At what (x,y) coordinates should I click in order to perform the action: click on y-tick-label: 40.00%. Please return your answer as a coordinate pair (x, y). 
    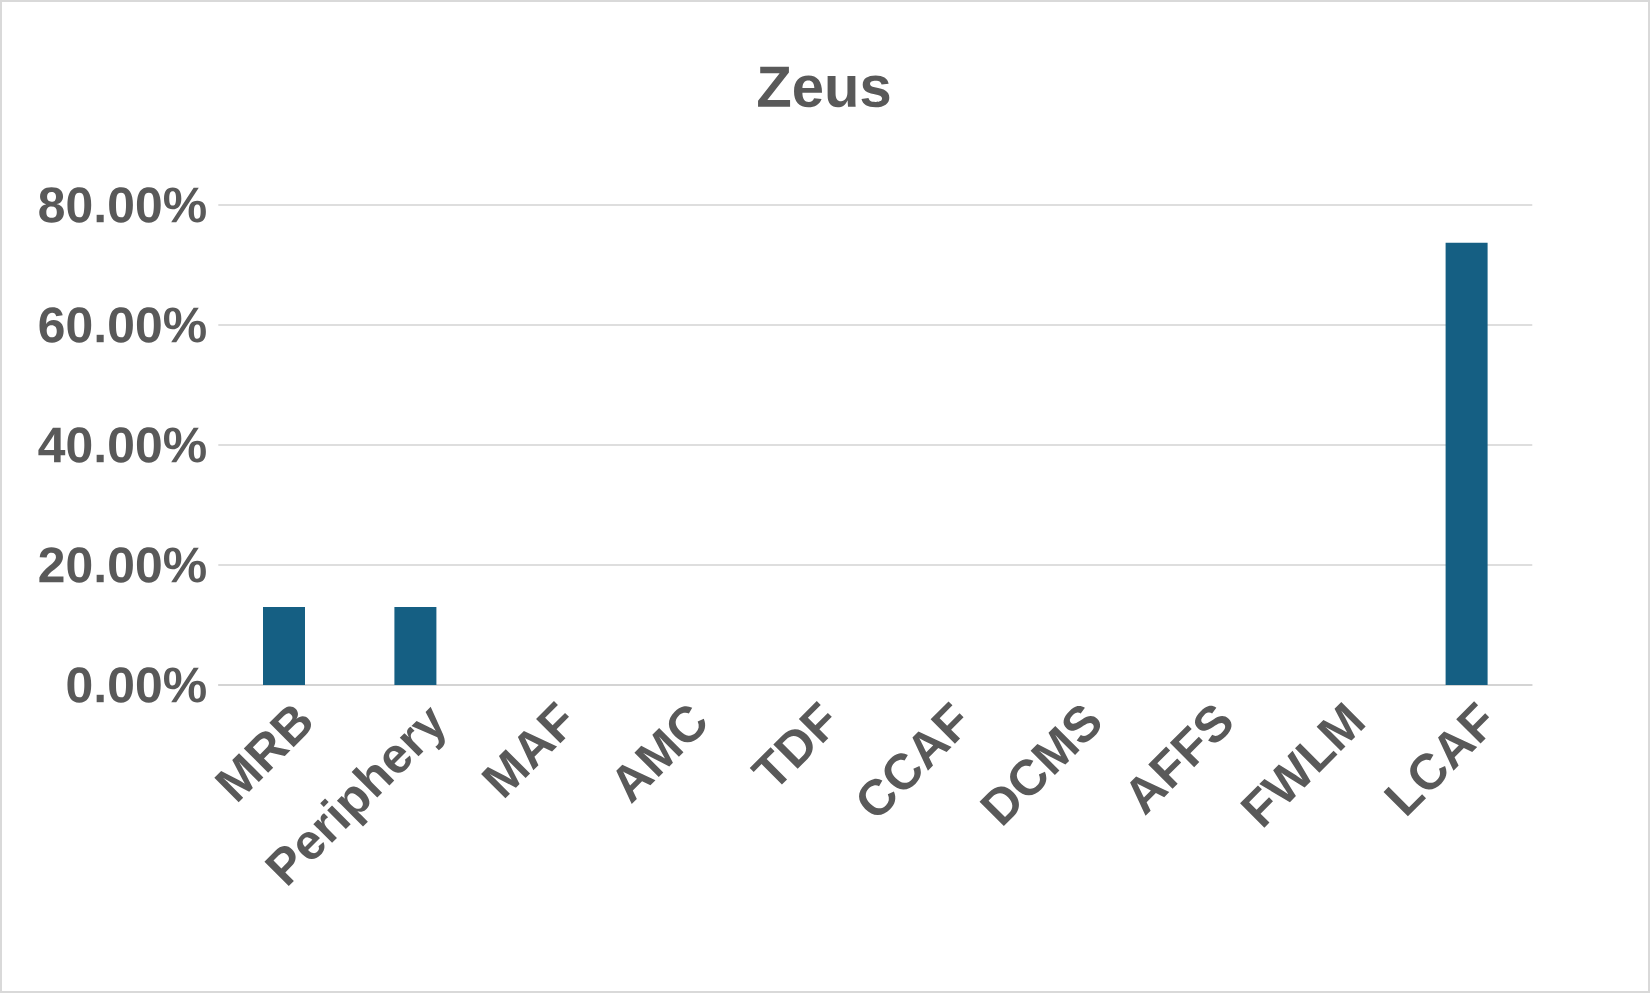
    Looking at the image, I should click on (122, 445).